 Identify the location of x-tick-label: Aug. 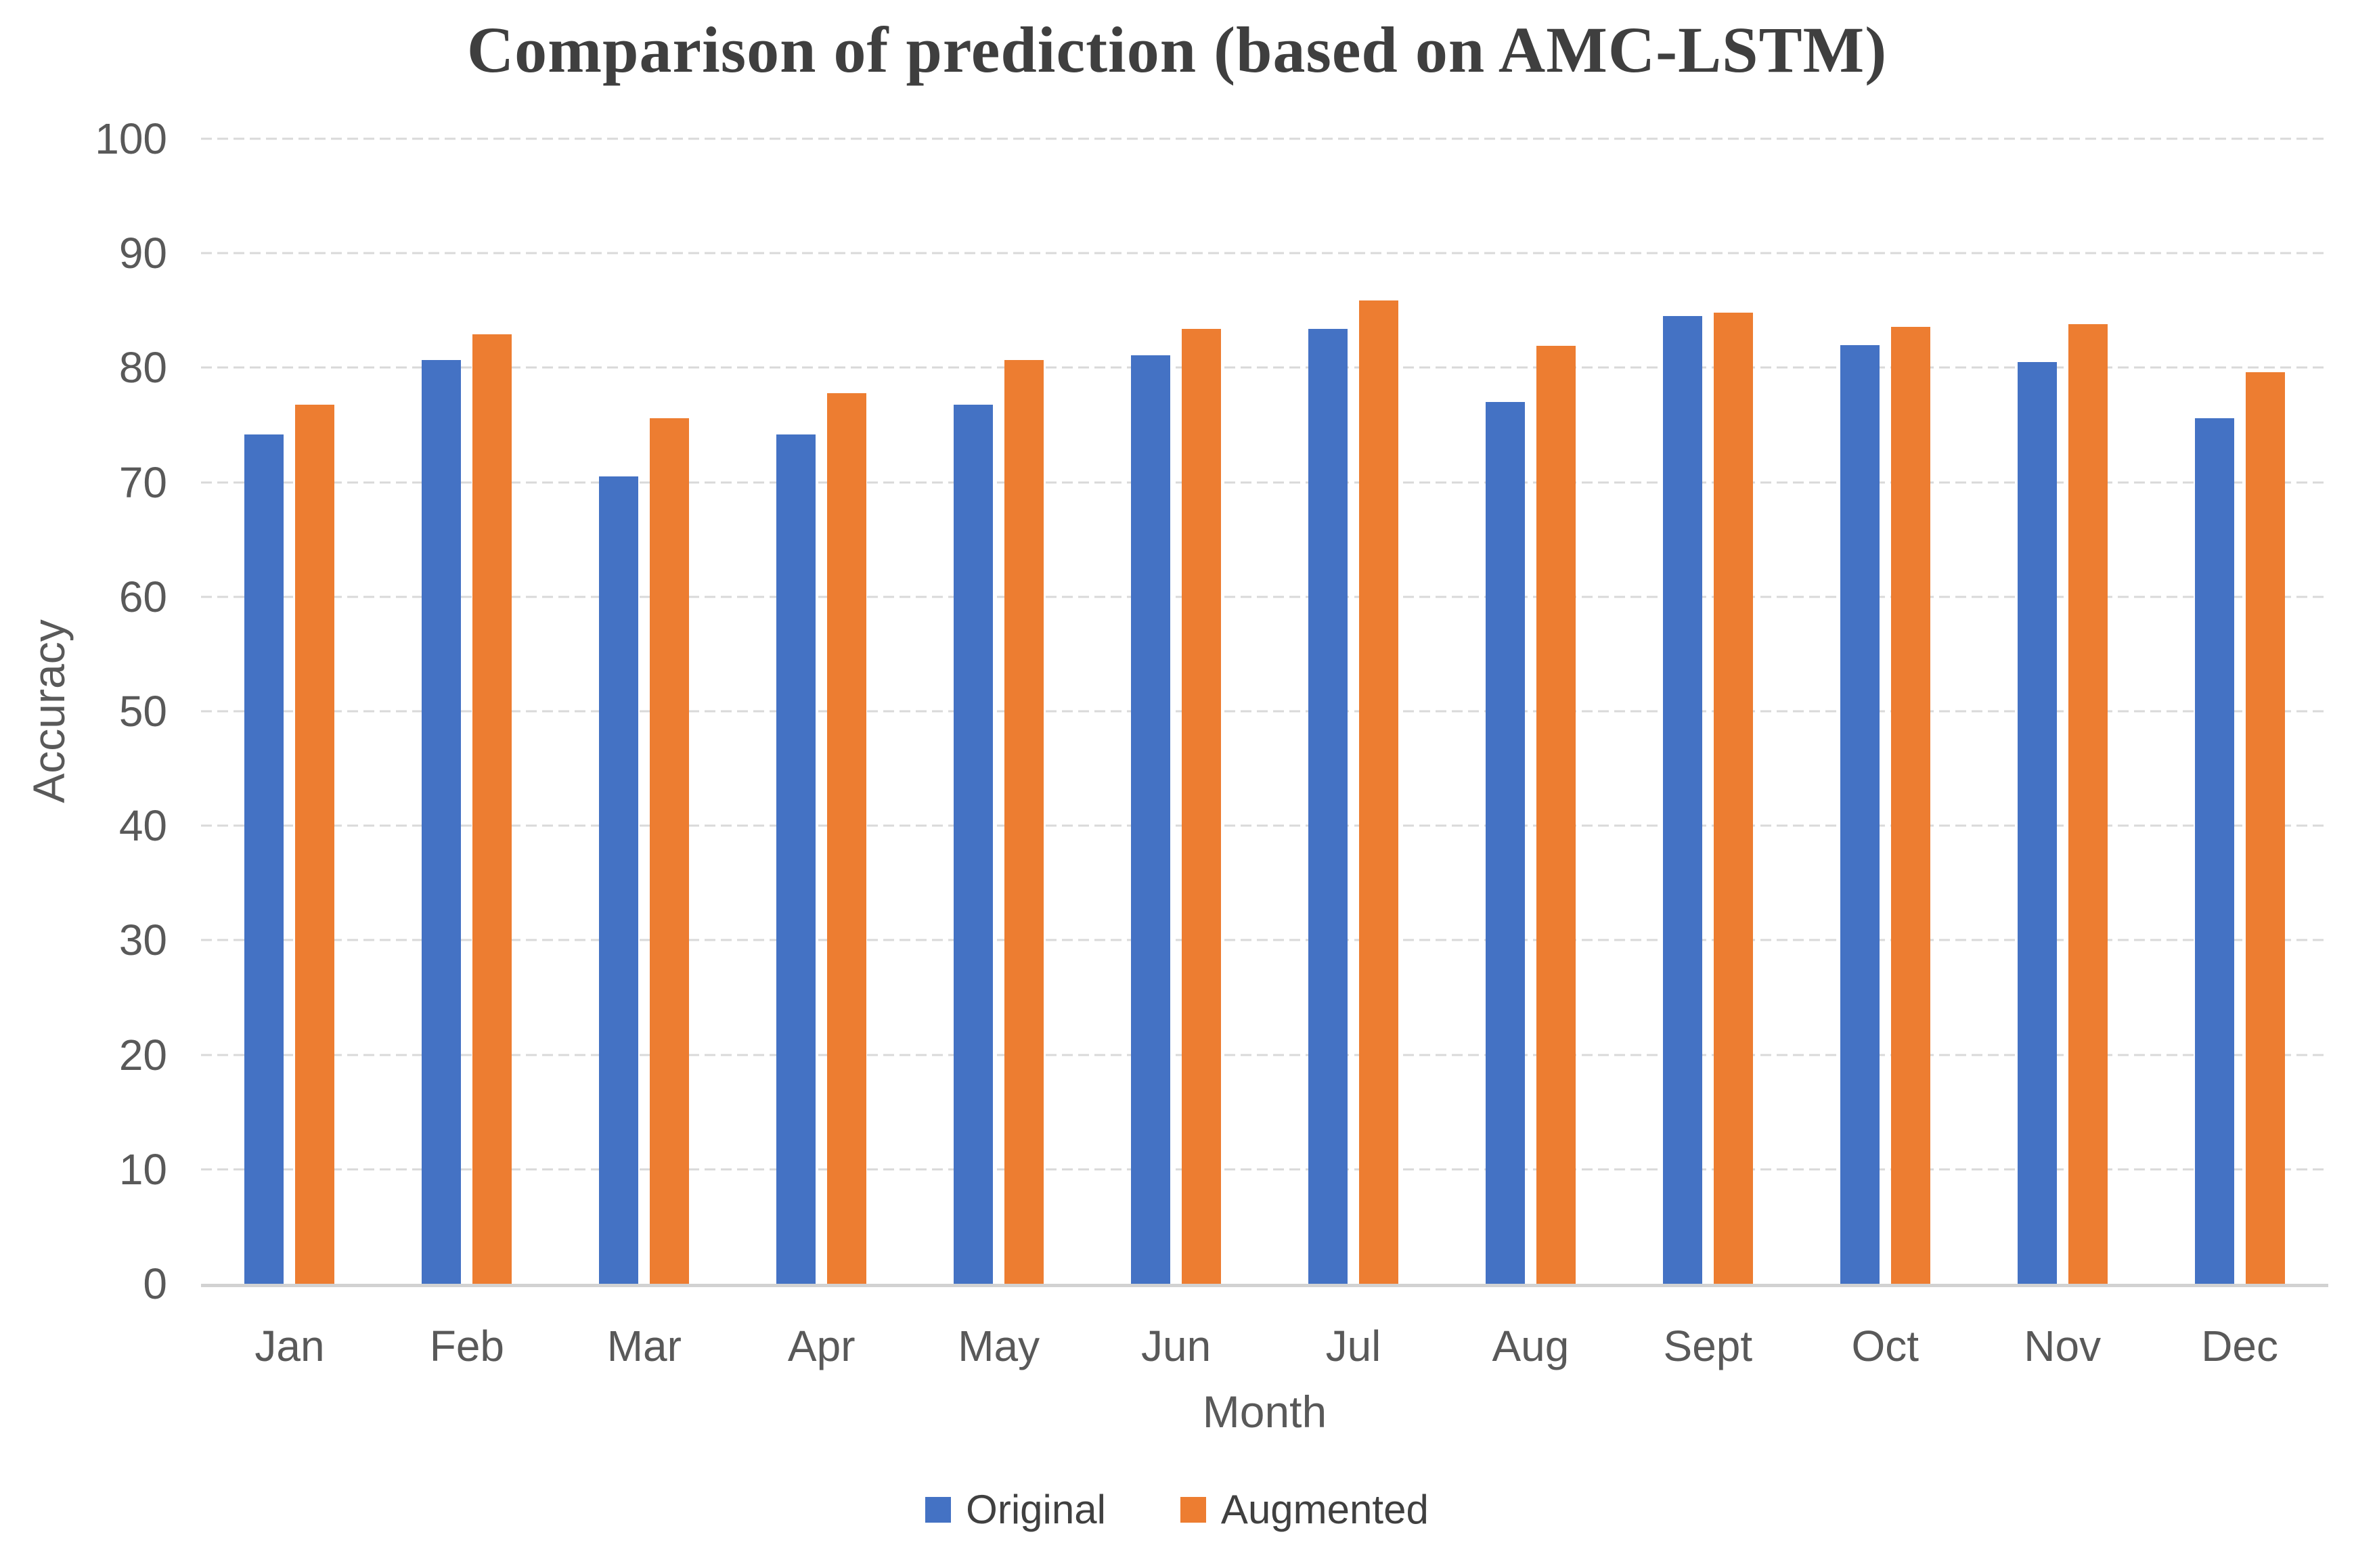
(1531, 1346).